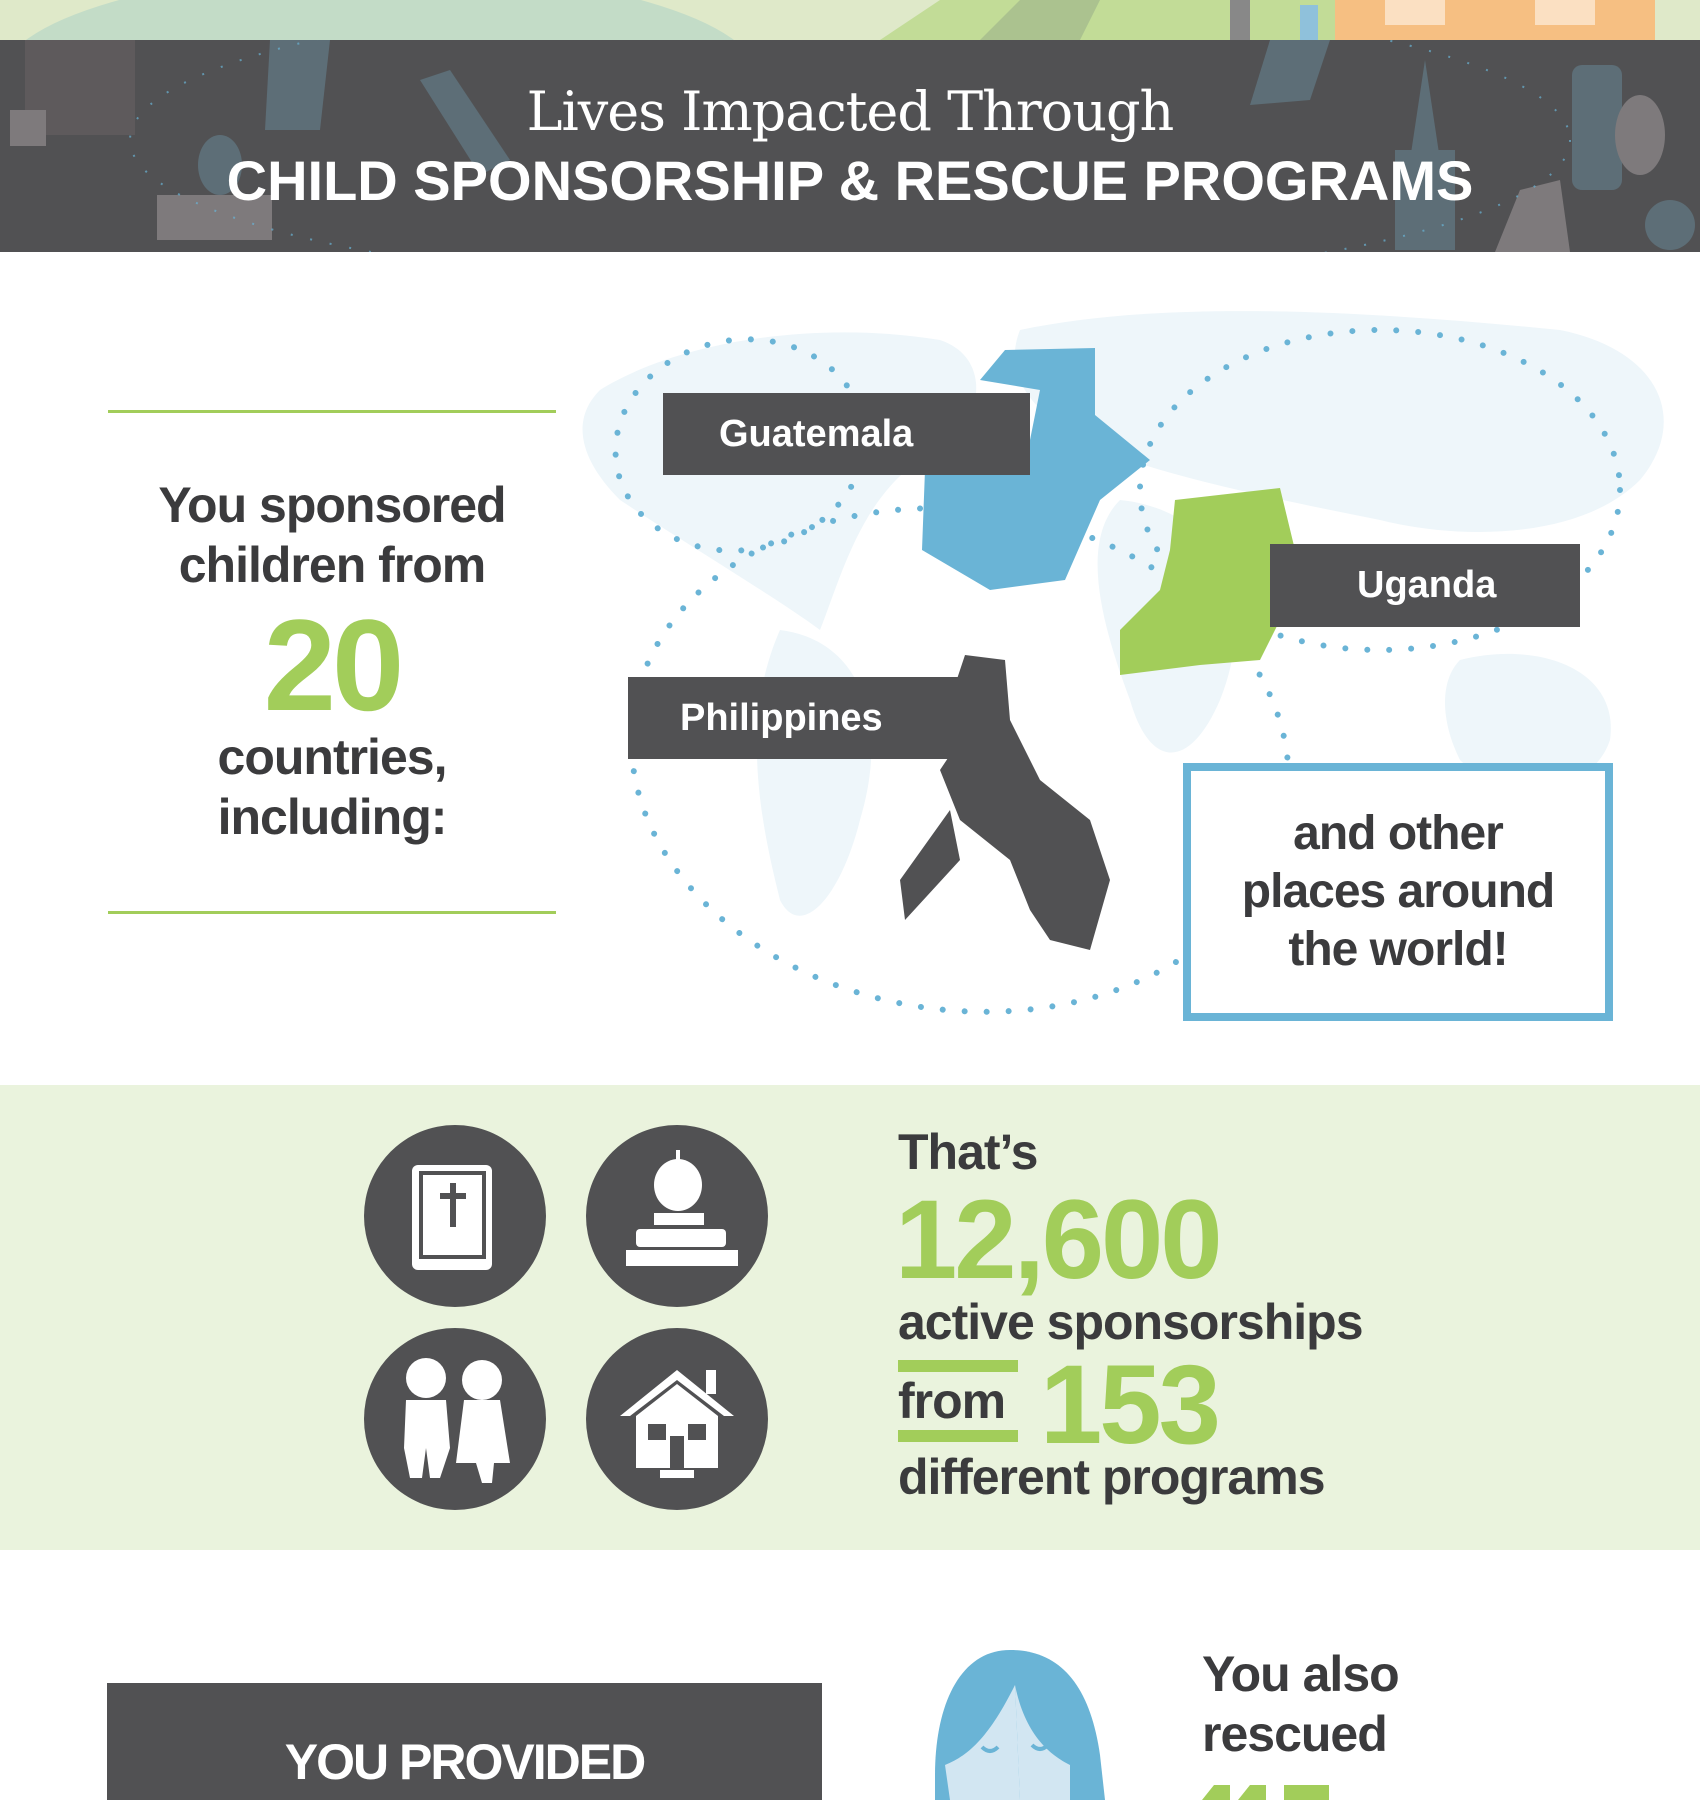 This screenshot has width=1700, height=1805. Describe the element at coordinates (952, 1401) in the screenshot. I see `from-text: from` at that location.